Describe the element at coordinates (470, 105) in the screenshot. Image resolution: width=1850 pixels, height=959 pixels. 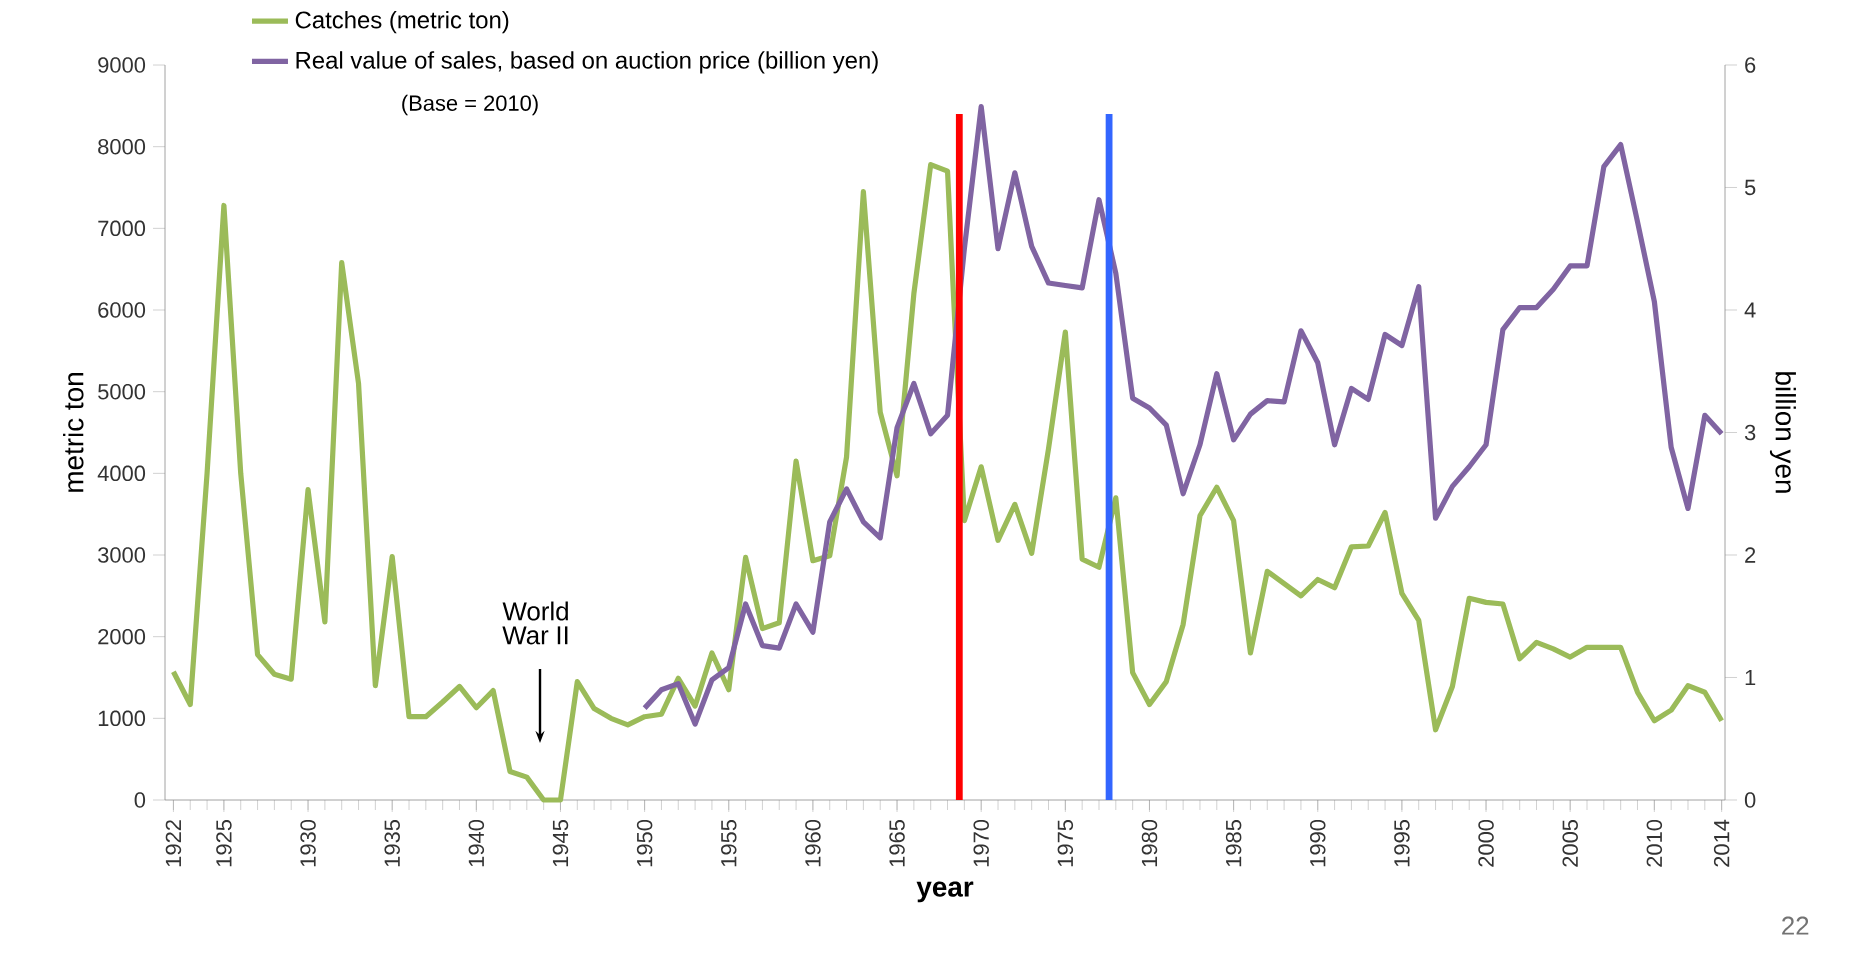
I see `annotation: (Base = 2010)` at that location.